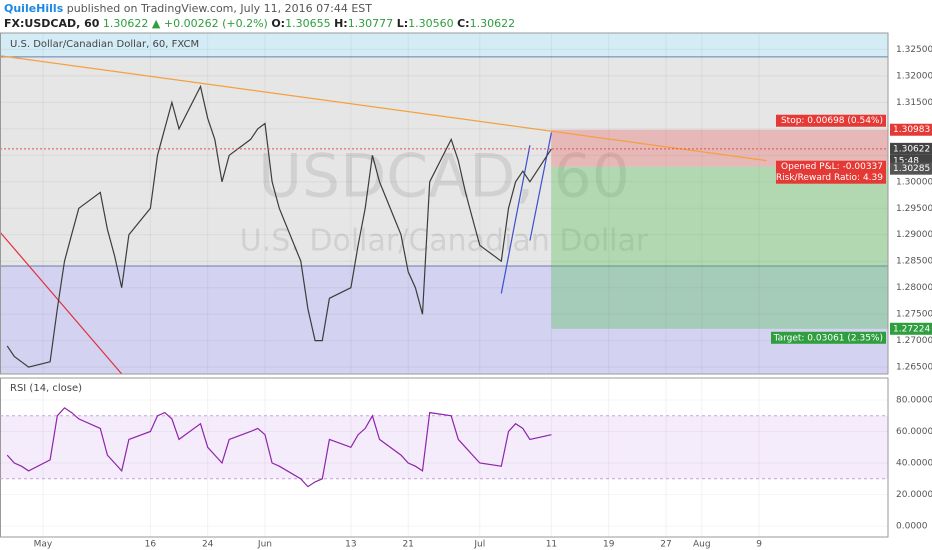 This screenshot has height=550, width=932. I want to click on target-price: 1.27224, so click(911, 329).